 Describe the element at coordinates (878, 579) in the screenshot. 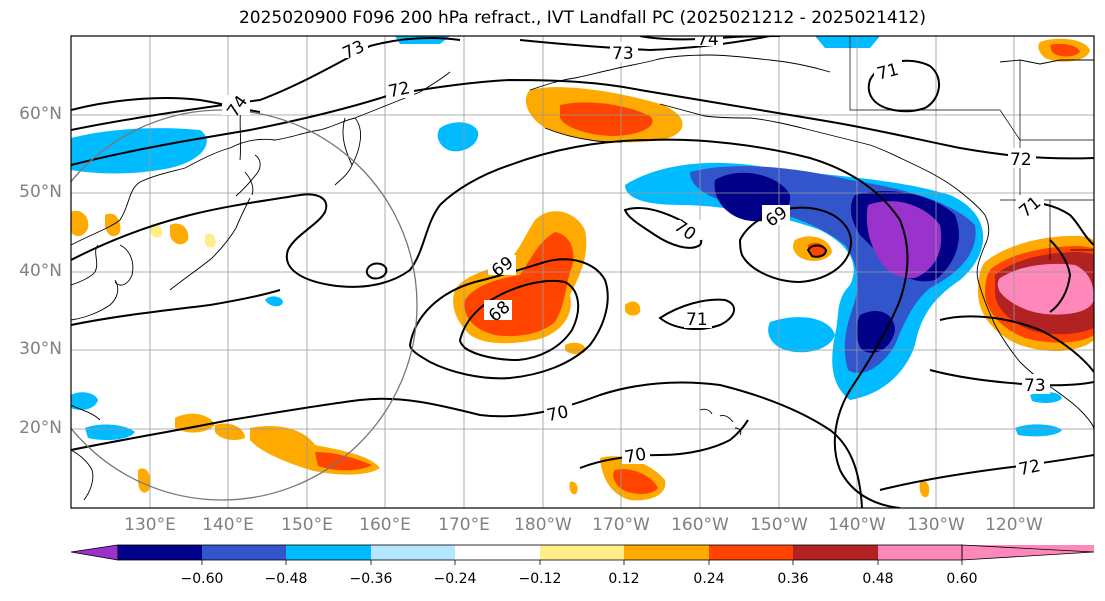

I see `colorbar-label: 0.48` at that location.